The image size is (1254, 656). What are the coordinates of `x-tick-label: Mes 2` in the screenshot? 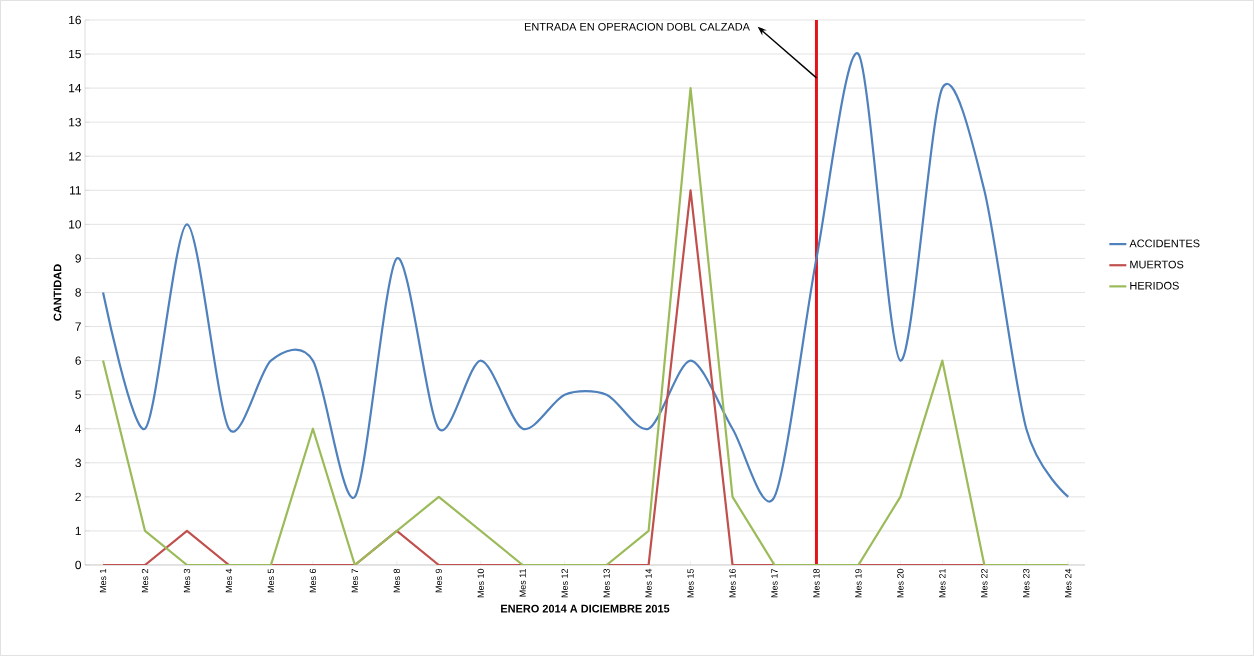 It's located at (145, 580).